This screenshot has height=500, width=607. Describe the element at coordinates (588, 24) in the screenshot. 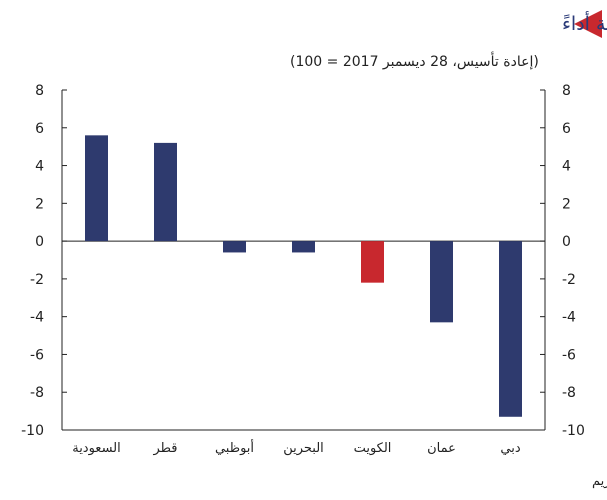

I see `title-marker-icon` at that location.